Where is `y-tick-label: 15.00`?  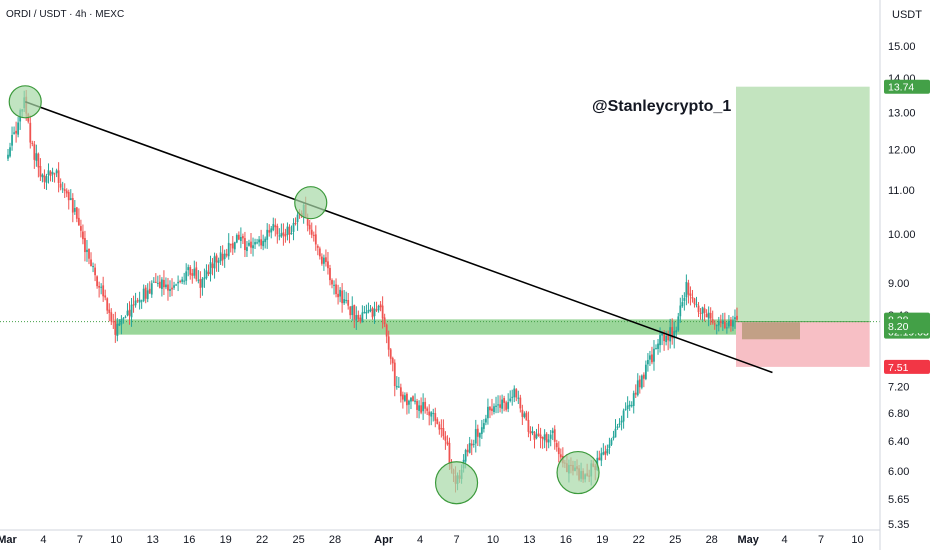
y-tick-label: 15.00 is located at coordinates (902, 47).